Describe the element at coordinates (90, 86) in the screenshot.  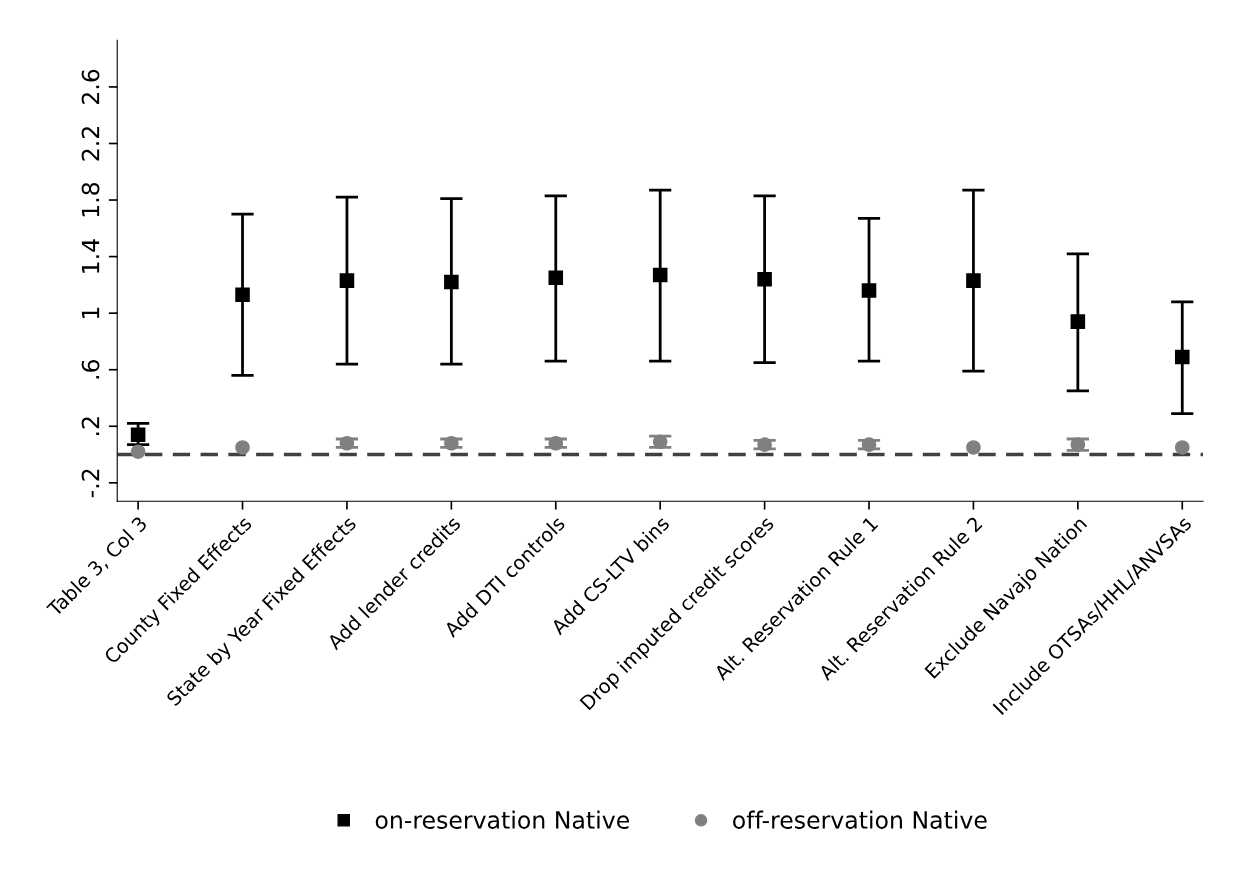
I see `y-tick-label: 2.6` at that location.